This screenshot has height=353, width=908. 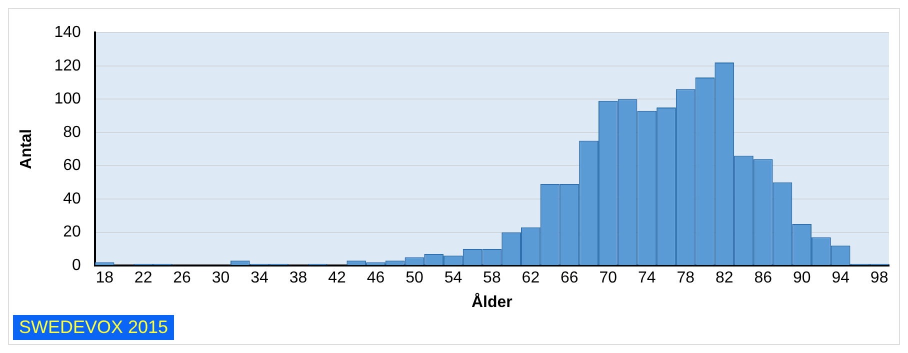 What do you see at coordinates (72, 199) in the screenshot?
I see `y-tick-label: 40` at bounding box center [72, 199].